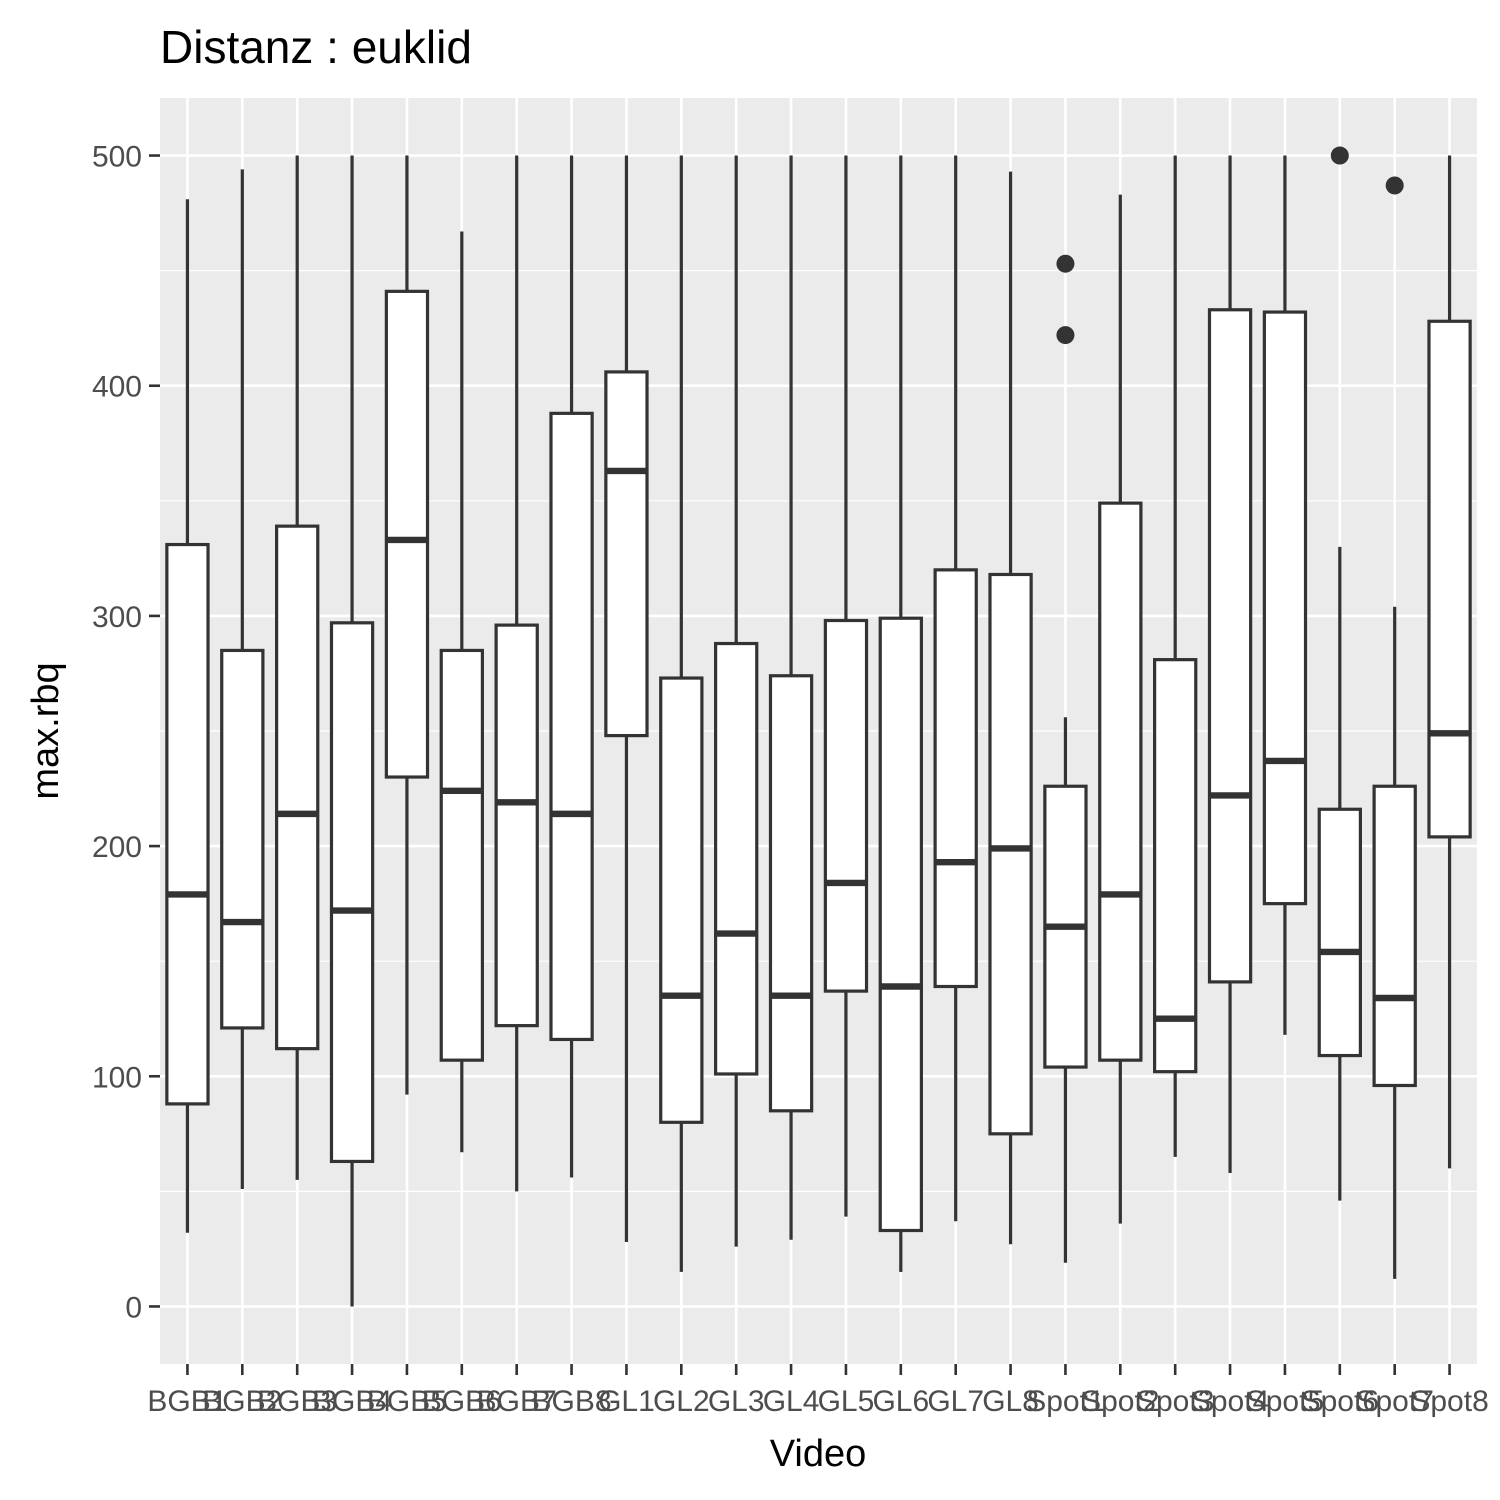 The height and width of the screenshot is (1500, 1500). Describe the element at coordinates (1230, 245) in the screenshot. I see `outliers` at that location.